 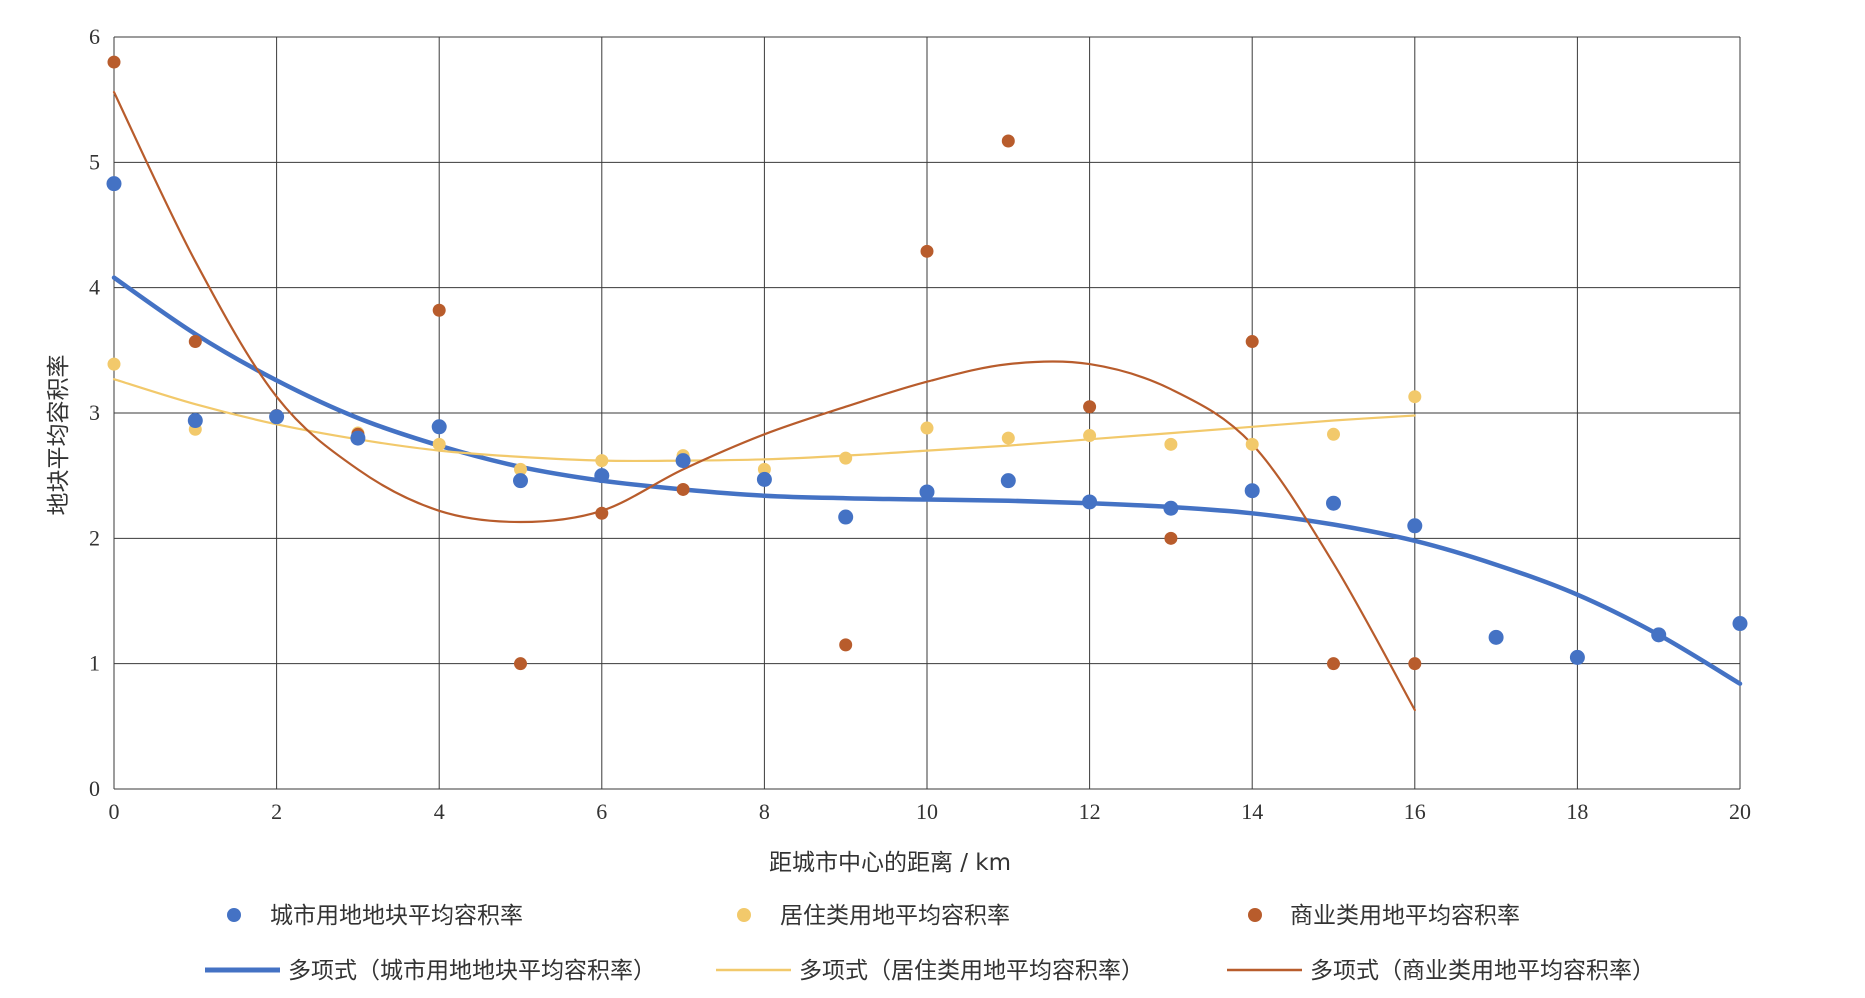 What do you see at coordinates (396, 916) in the screenshot?
I see `legend-label-urban: 城市用地地块平均容积率` at bounding box center [396, 916].